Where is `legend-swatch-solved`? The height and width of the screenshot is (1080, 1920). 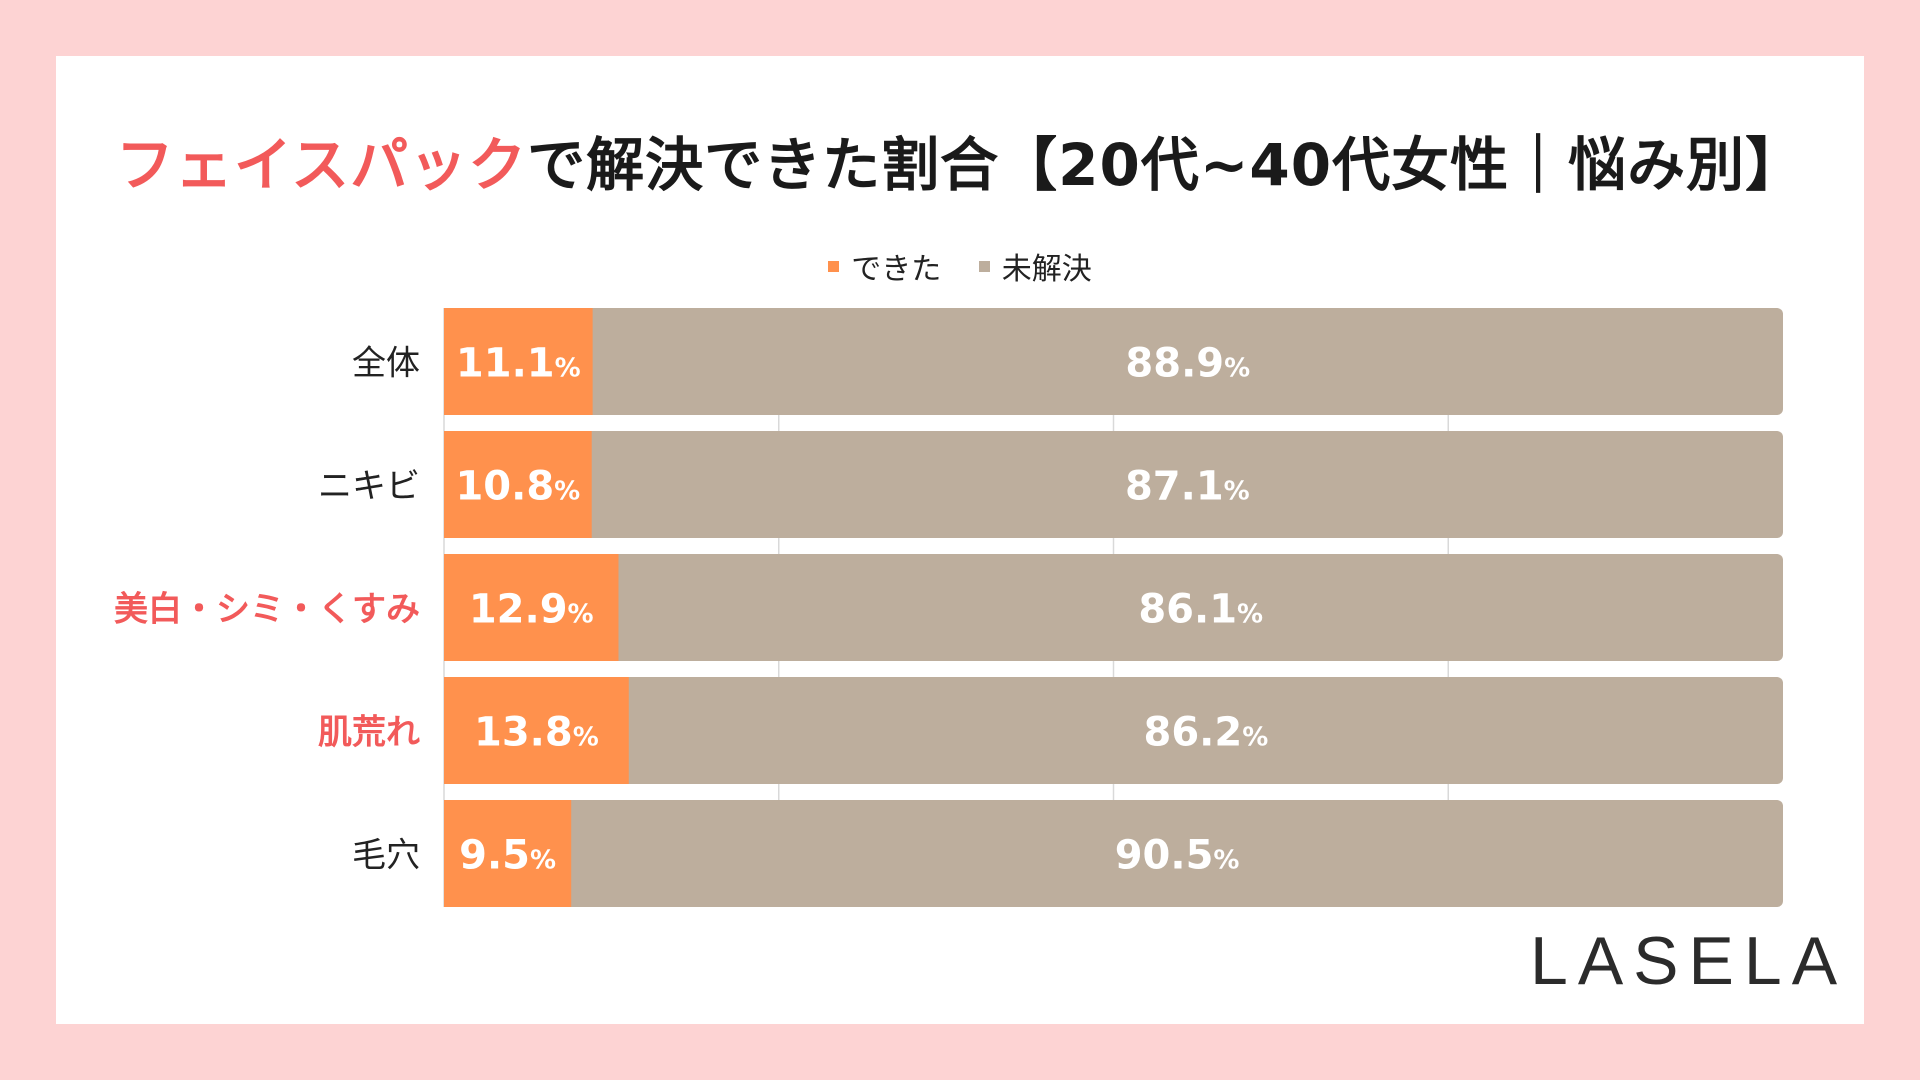 legend-swatch-solved is located at coordinates (834, 266).